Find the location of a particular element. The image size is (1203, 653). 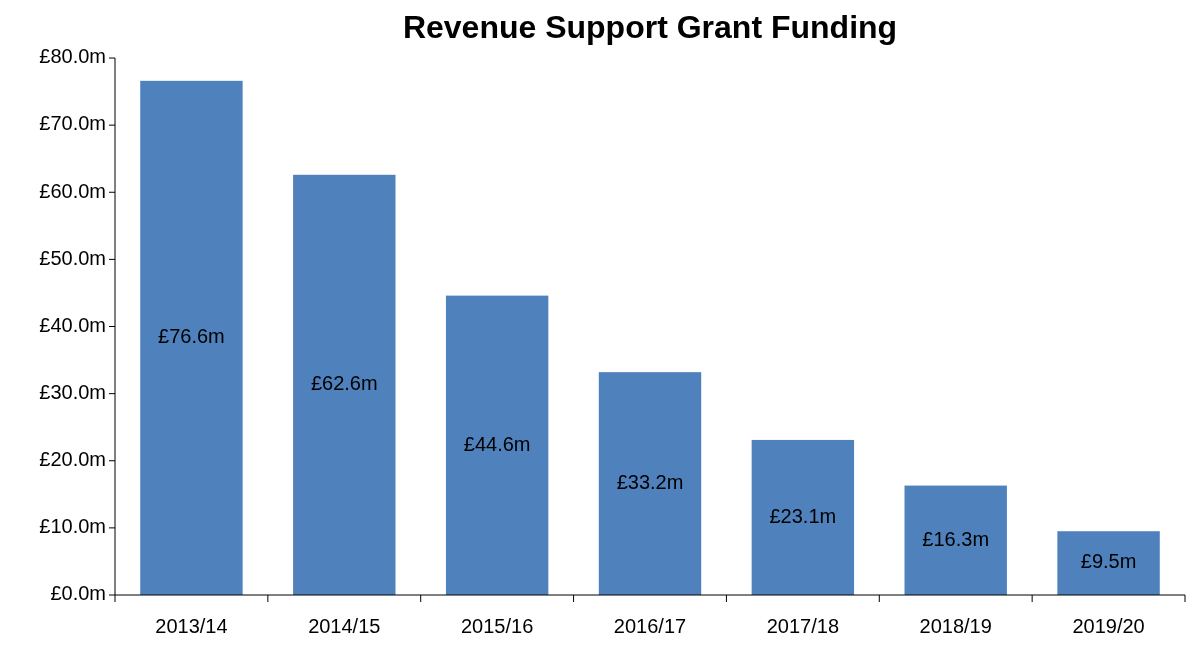

x-tick-label: 2019/20 is located at coordinates (1108, 626).